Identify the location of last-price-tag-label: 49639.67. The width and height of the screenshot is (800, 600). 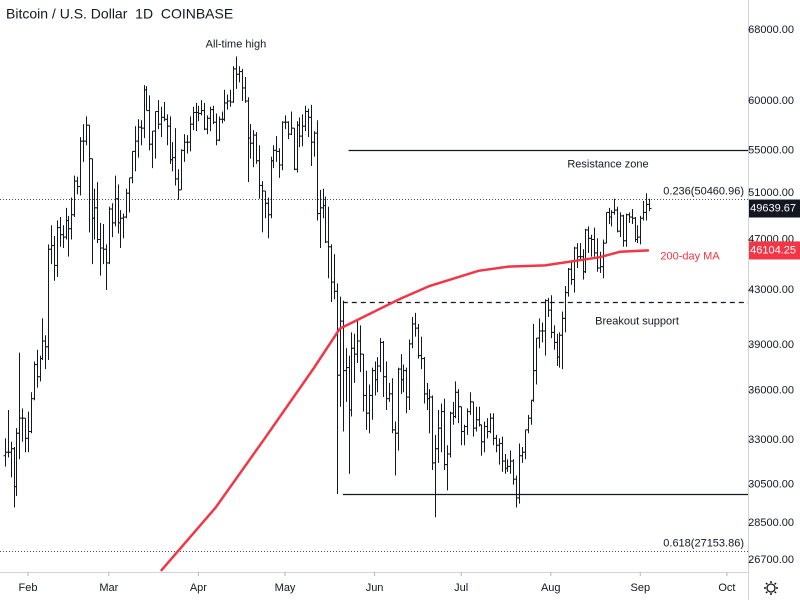
(773, 208).